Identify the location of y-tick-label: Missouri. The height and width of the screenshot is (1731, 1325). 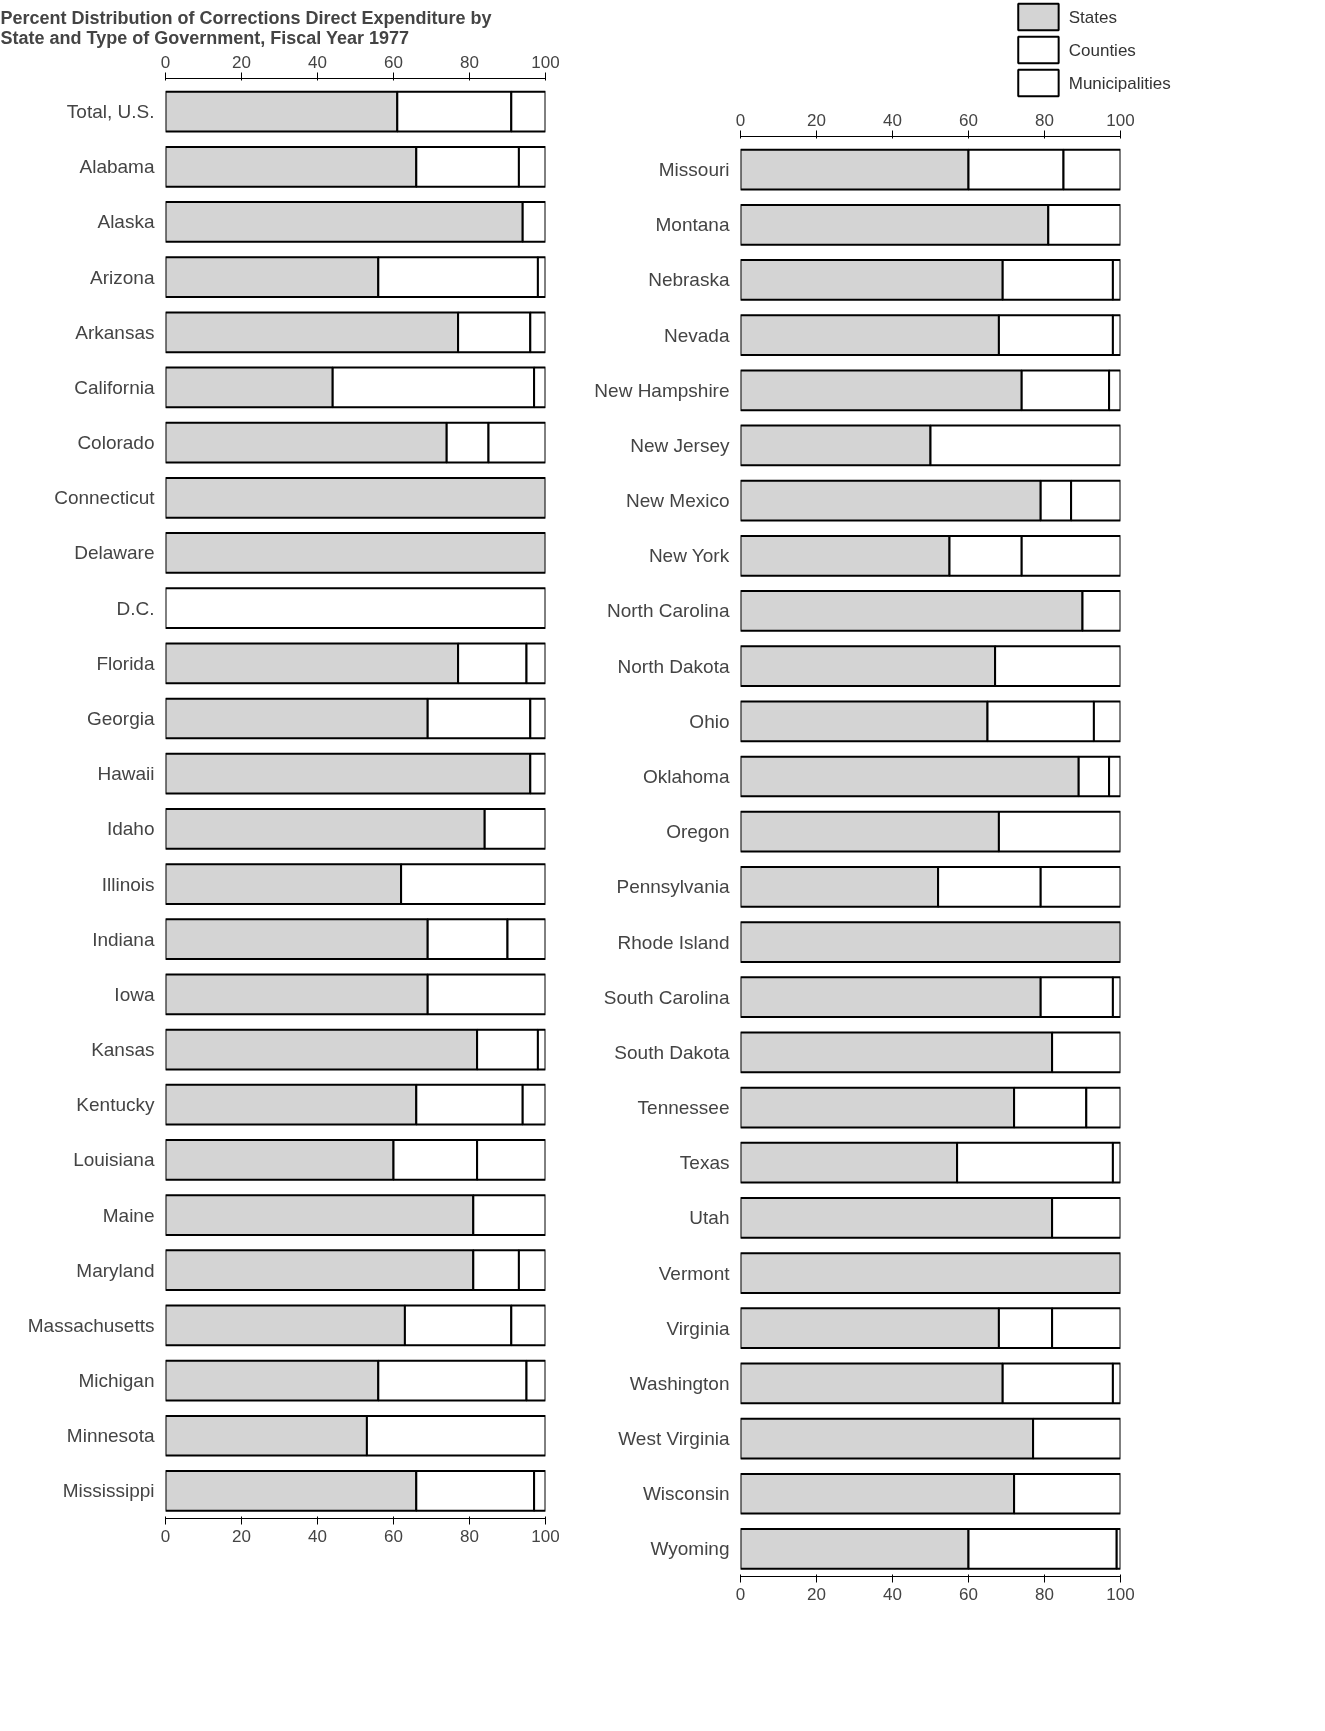
(694, 170).